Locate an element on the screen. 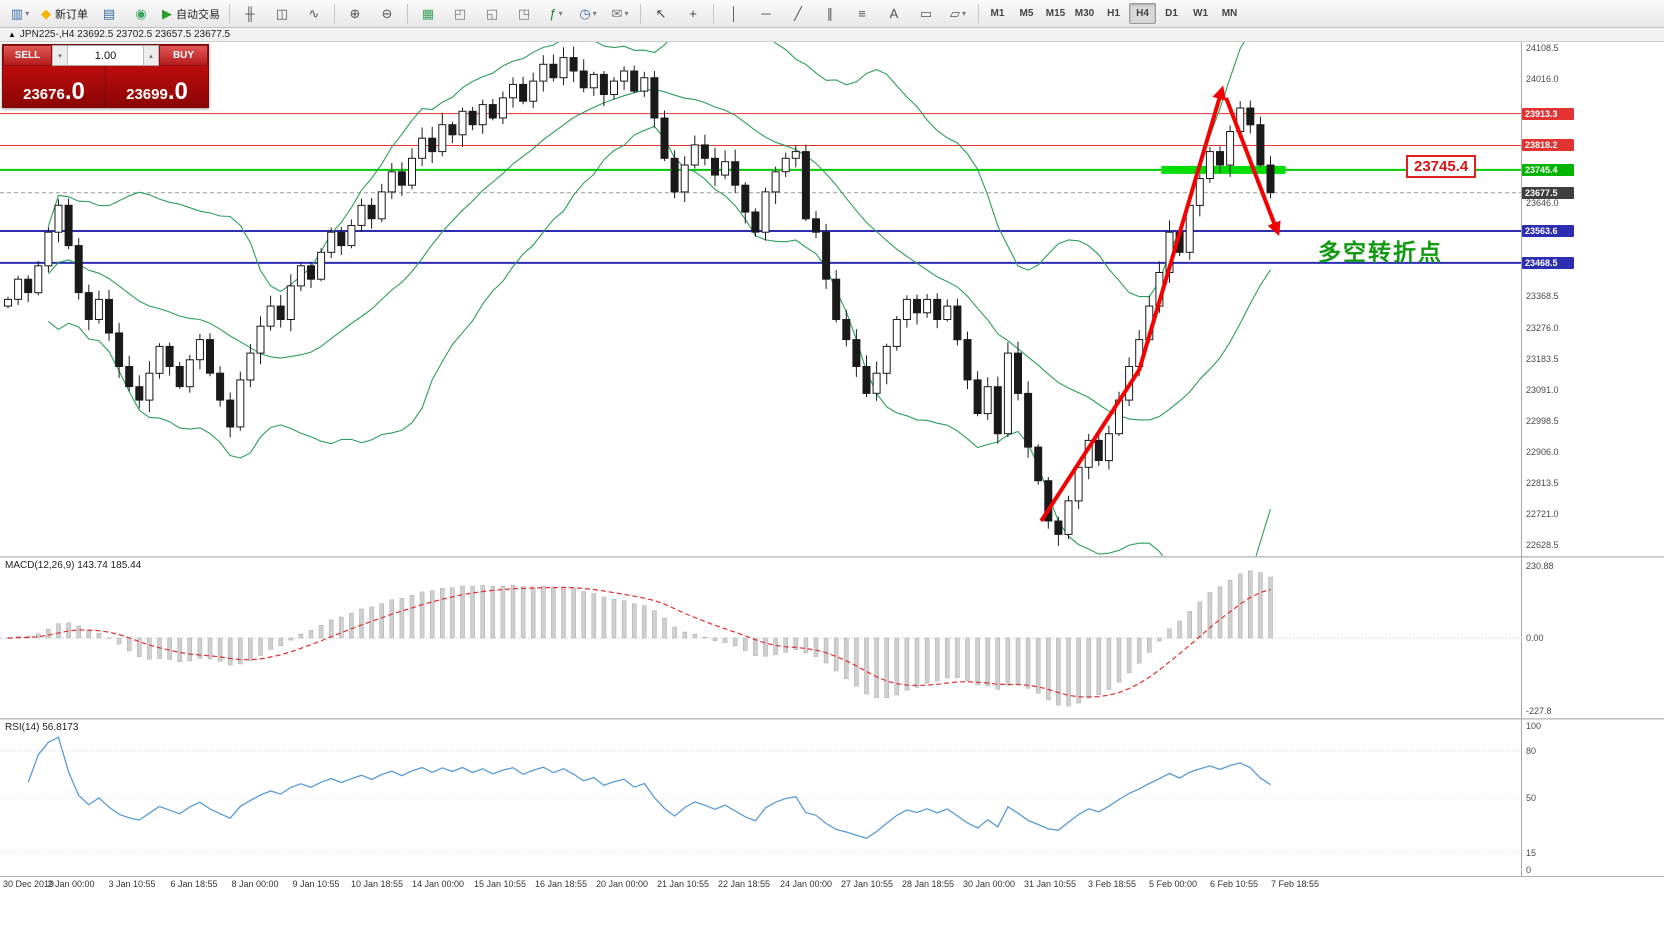 Image resolution: width=1664 pixels, height=944 pixels. buy-price-main: 23699 is located at coordinates (147, 94).